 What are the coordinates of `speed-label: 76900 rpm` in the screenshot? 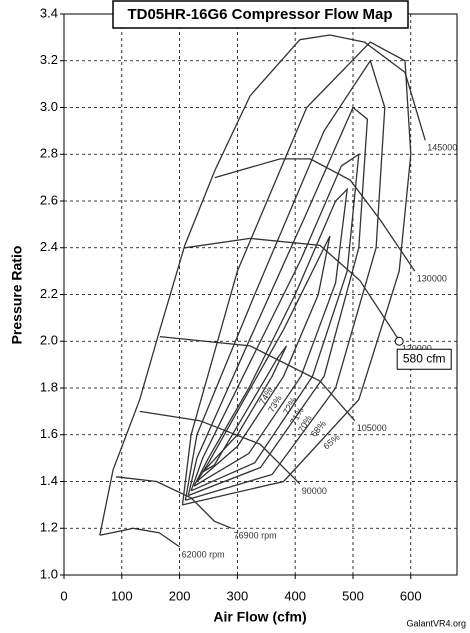 It's located at (255, 536).